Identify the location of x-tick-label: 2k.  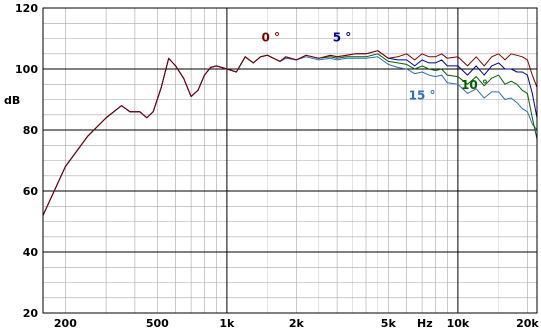
(297, 323).